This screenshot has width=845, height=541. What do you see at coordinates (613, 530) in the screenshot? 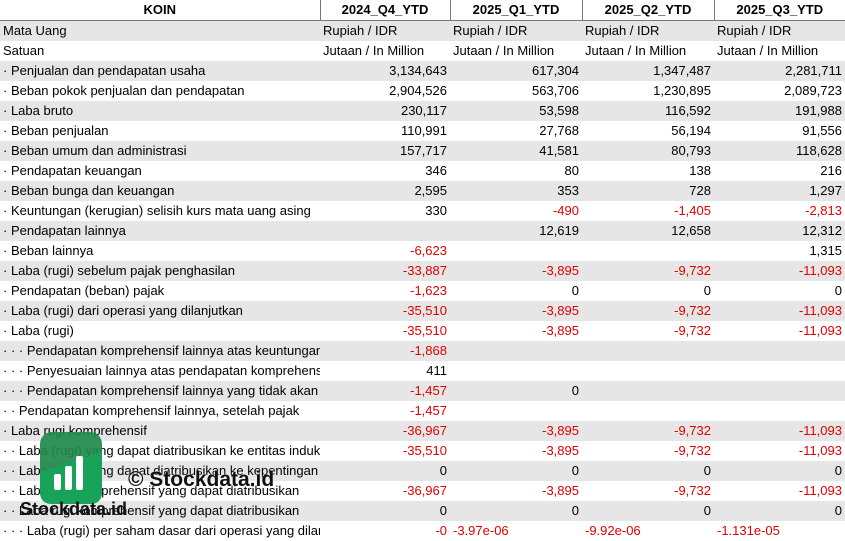
I see `cell-value: -9.92e-06` at bounding box center [613, 530].